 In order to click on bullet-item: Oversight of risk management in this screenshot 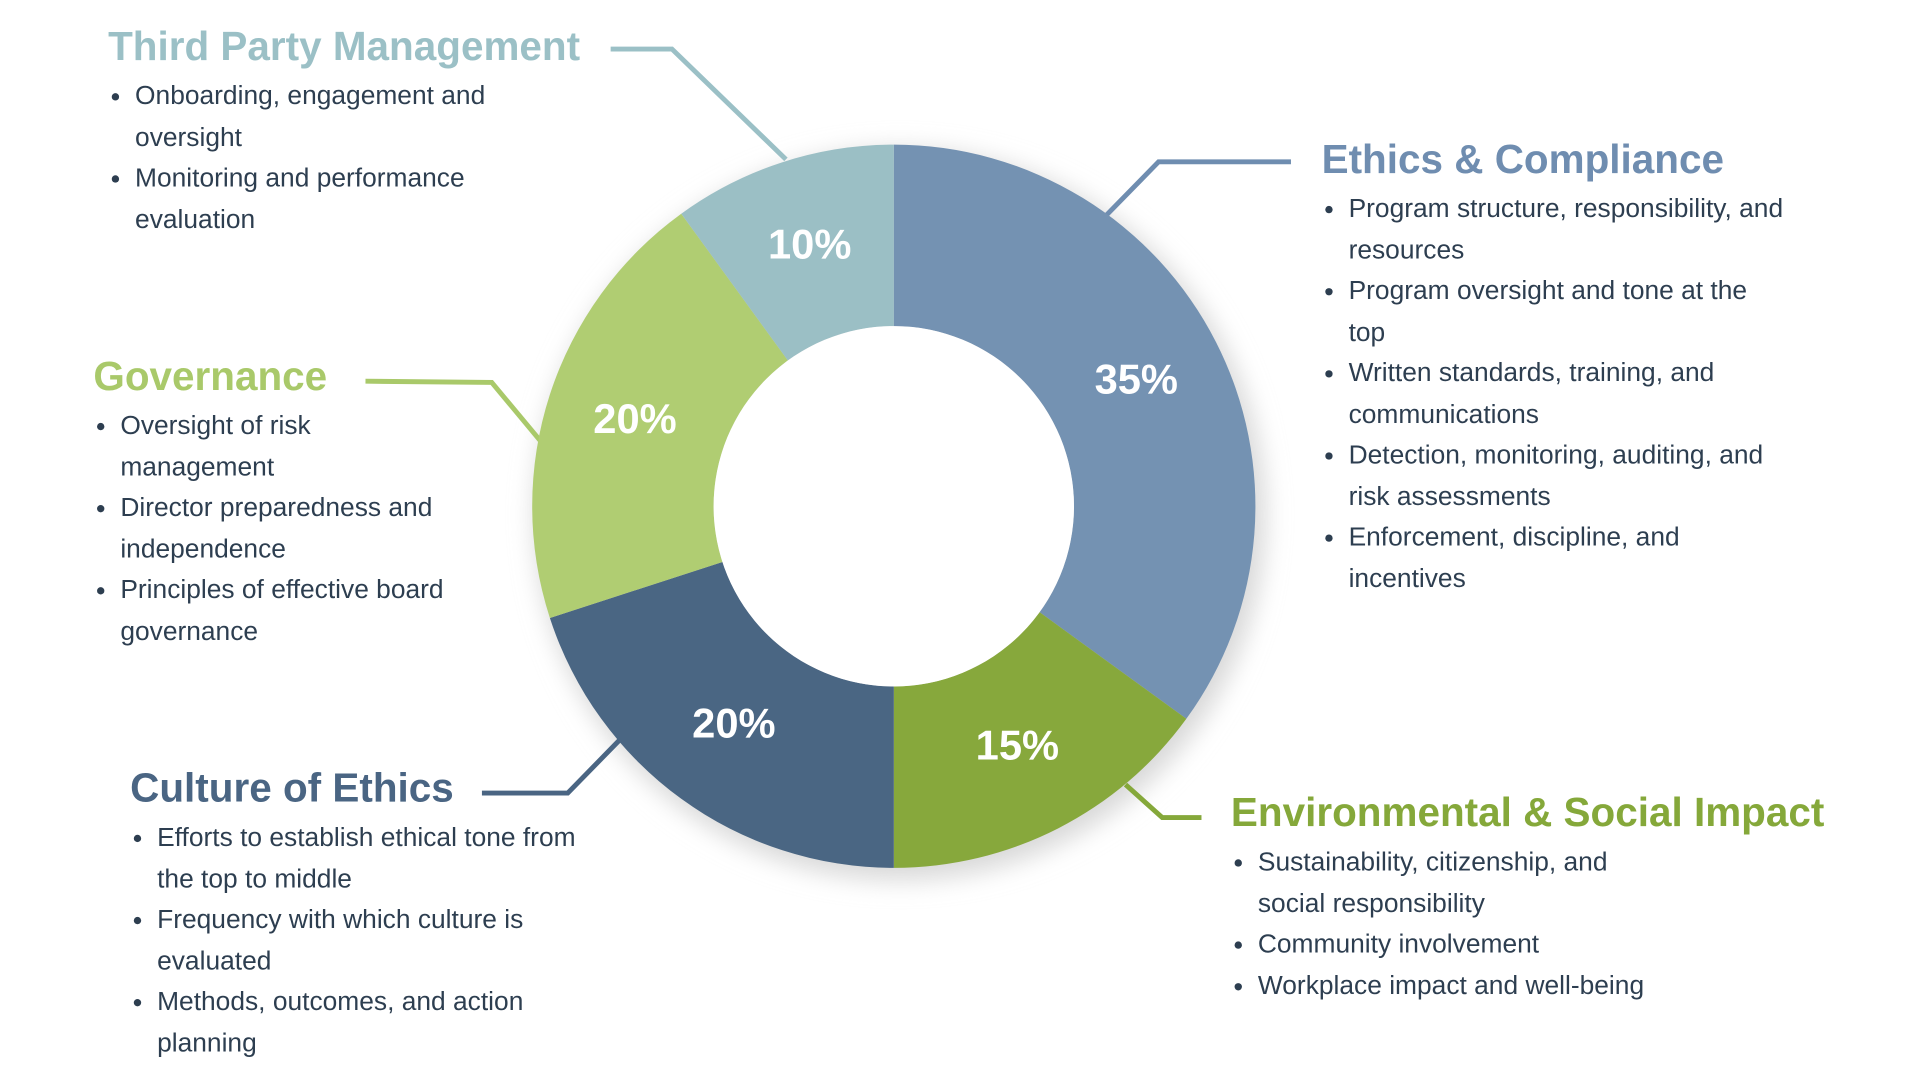, I will do `click(291, 447)`.